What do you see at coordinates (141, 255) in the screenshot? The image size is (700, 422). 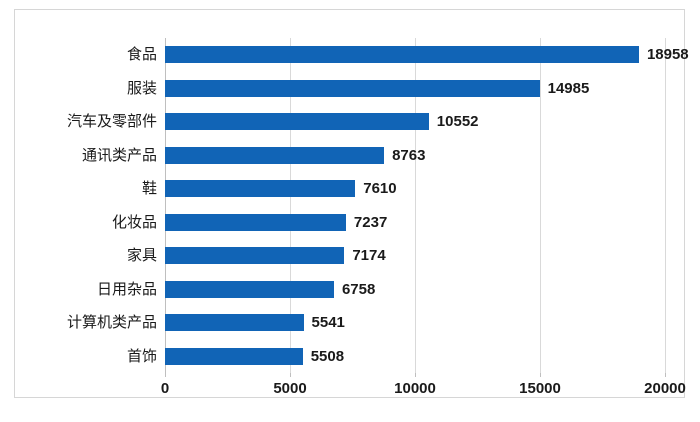 I see `category-label: 家具` at bounding box center [141, 255].